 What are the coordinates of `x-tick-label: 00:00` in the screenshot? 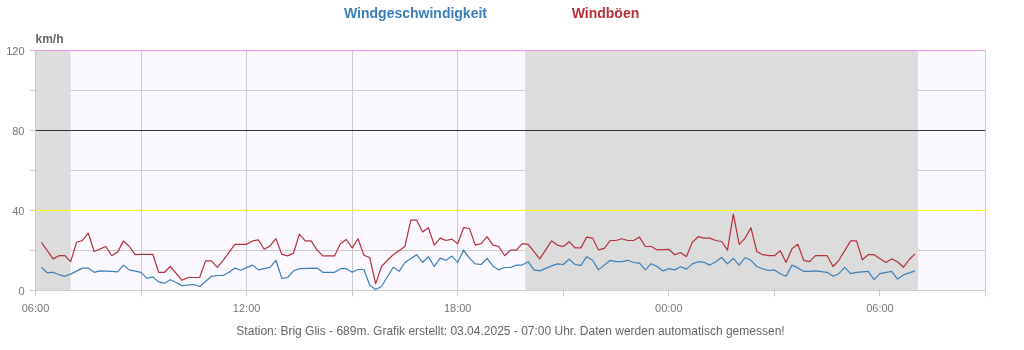 It's located at (669, 307).